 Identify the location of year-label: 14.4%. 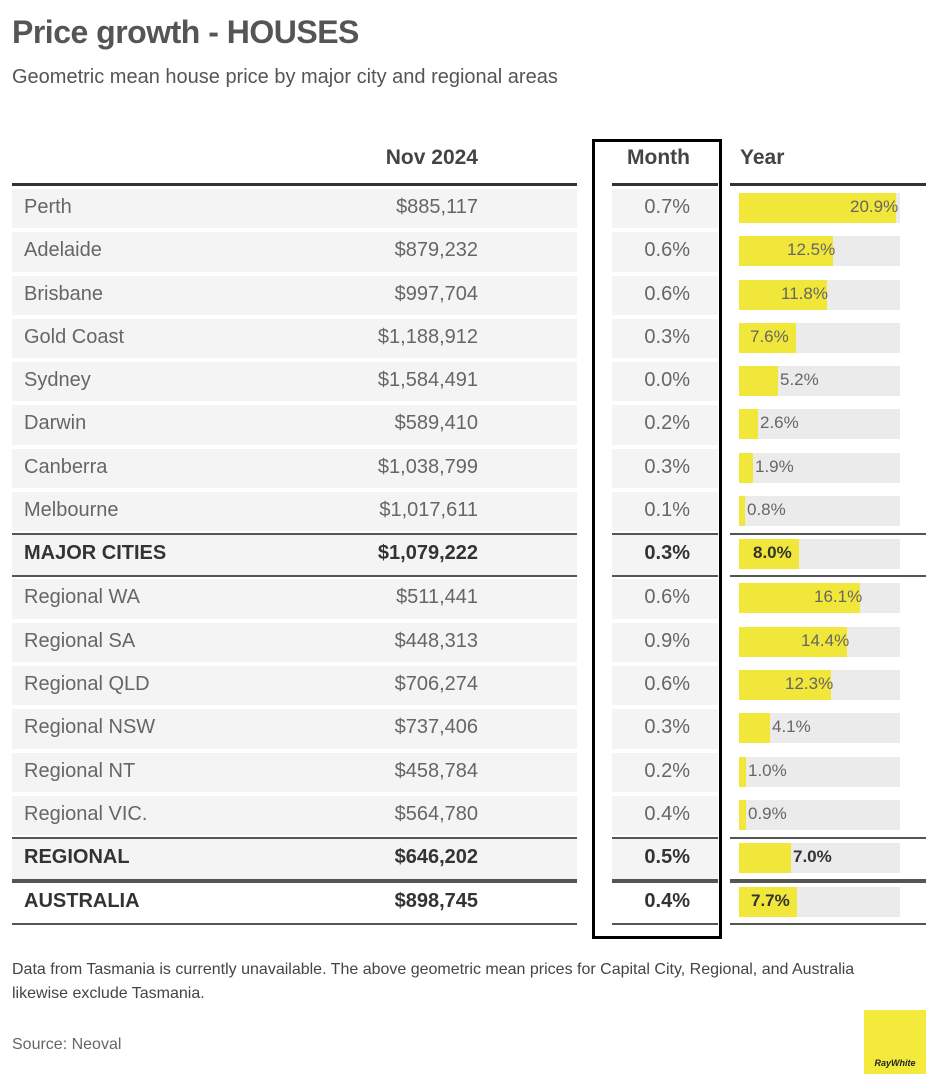
(825, 640).